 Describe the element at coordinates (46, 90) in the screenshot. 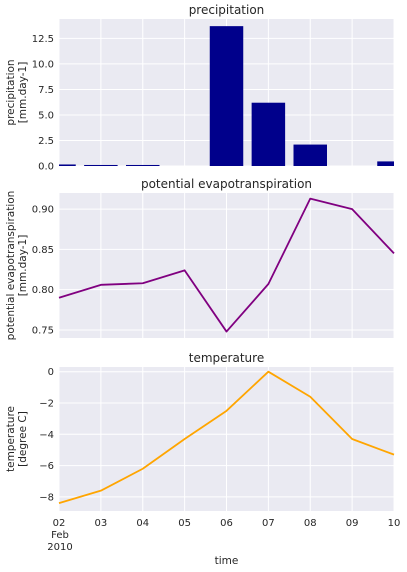

I see `precipitation-ytick-label: 7.5` at that location.